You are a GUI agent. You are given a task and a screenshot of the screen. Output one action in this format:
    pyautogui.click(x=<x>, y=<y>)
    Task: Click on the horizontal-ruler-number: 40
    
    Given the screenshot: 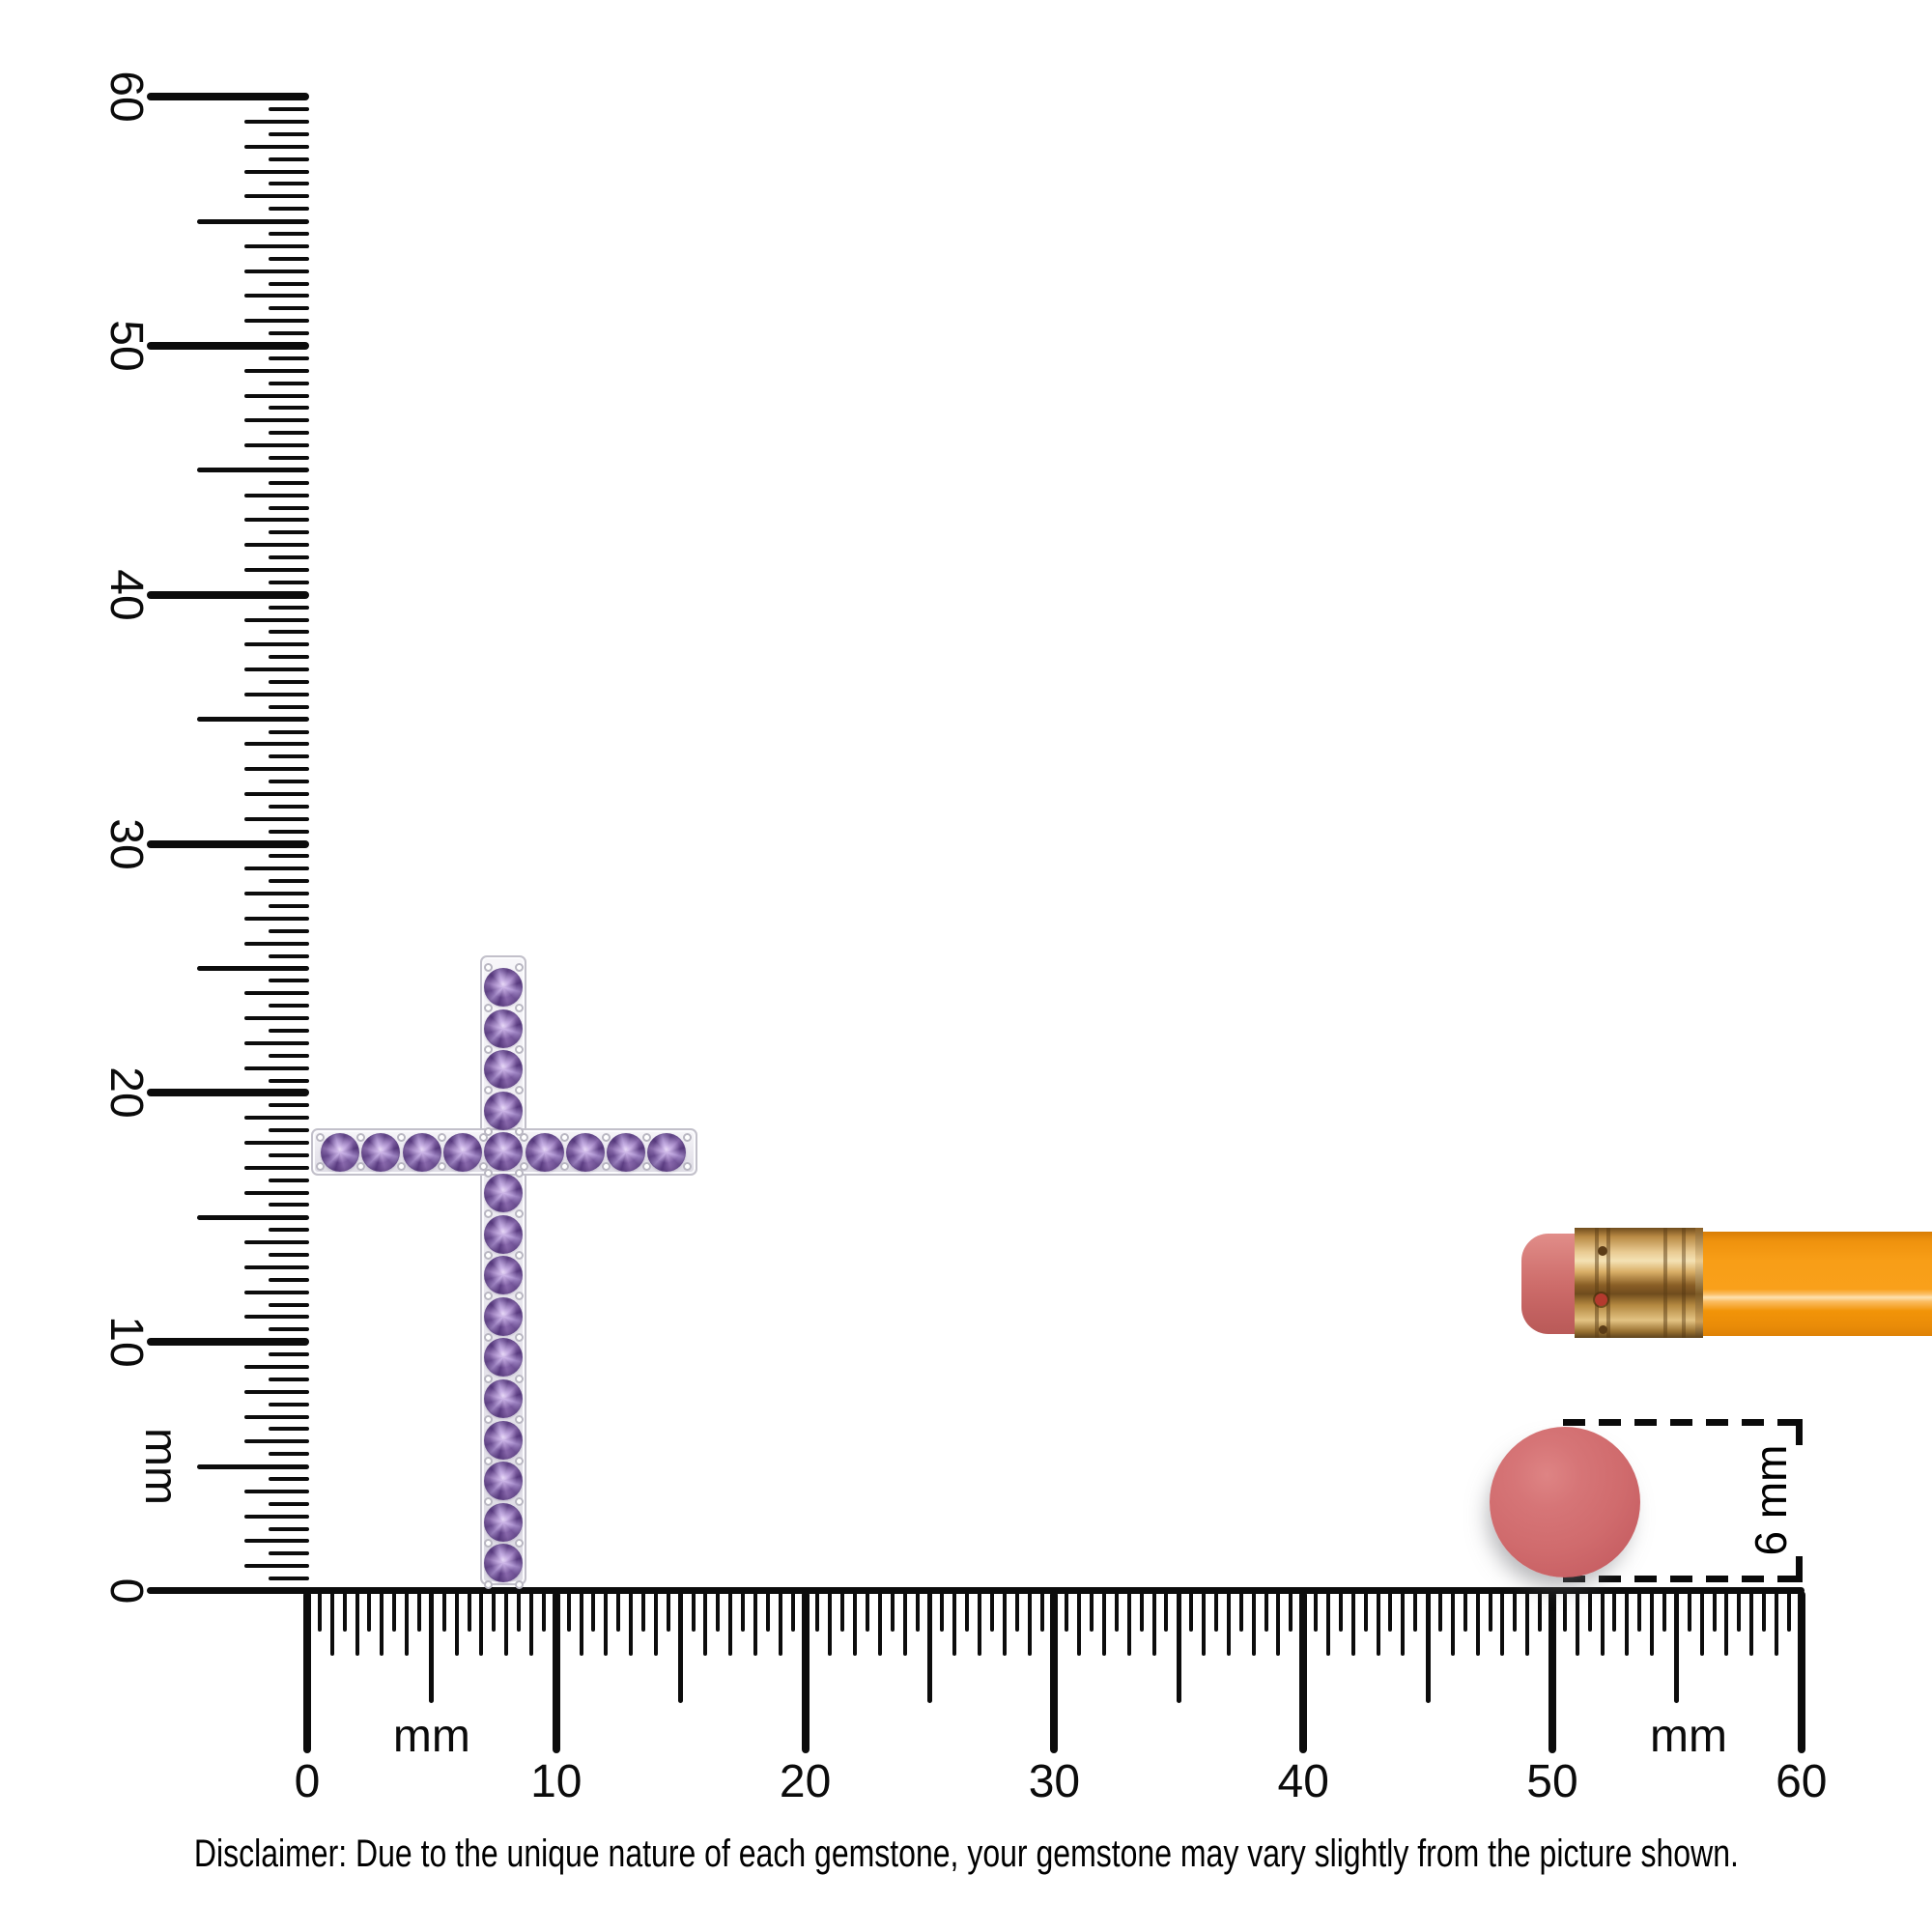 What is the action you would take?
    pyautogui.click(x=1303, y=1781)
    